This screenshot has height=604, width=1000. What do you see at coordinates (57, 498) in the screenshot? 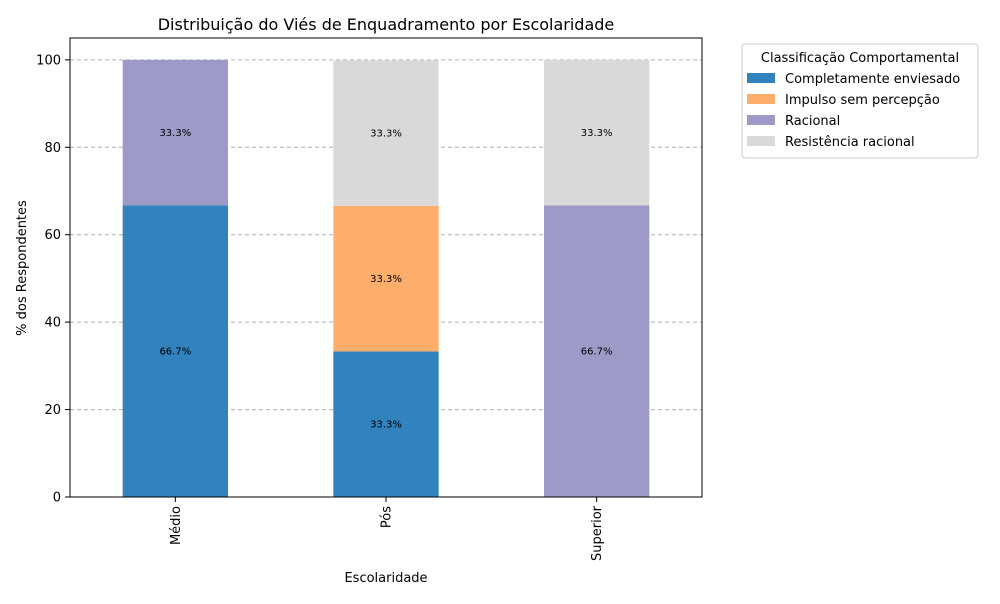
I see `y-tick-label: 0` at bounding box center [57, 498].